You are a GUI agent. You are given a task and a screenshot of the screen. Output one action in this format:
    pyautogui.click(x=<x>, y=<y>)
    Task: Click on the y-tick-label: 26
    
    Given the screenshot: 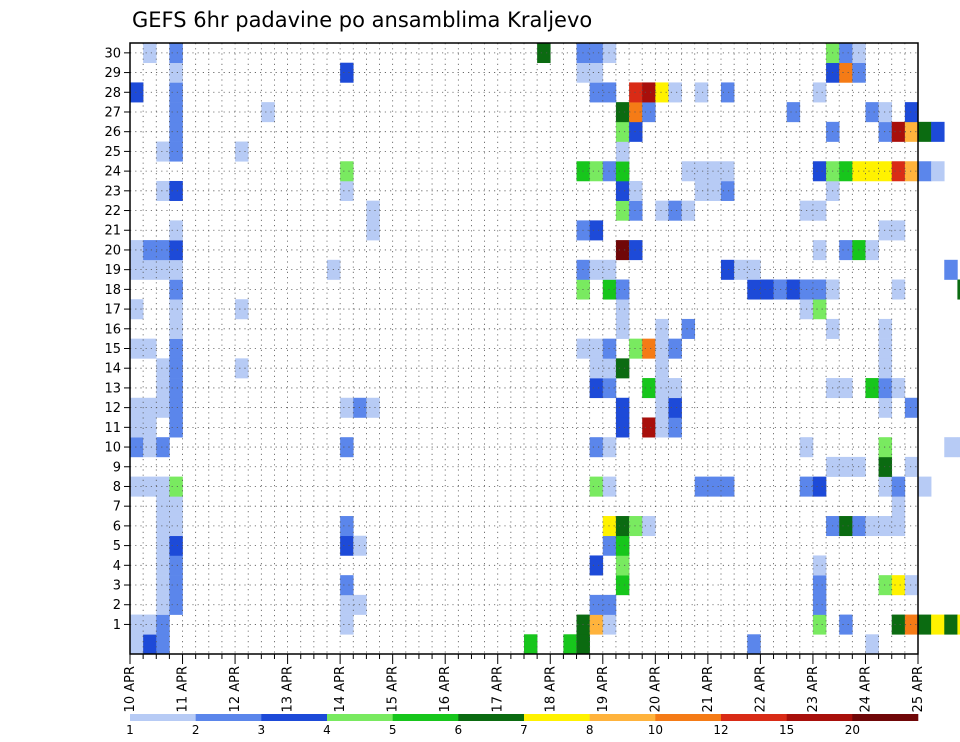 What is the action you would take?
    pyautogui.click(x=112, y=132)
    